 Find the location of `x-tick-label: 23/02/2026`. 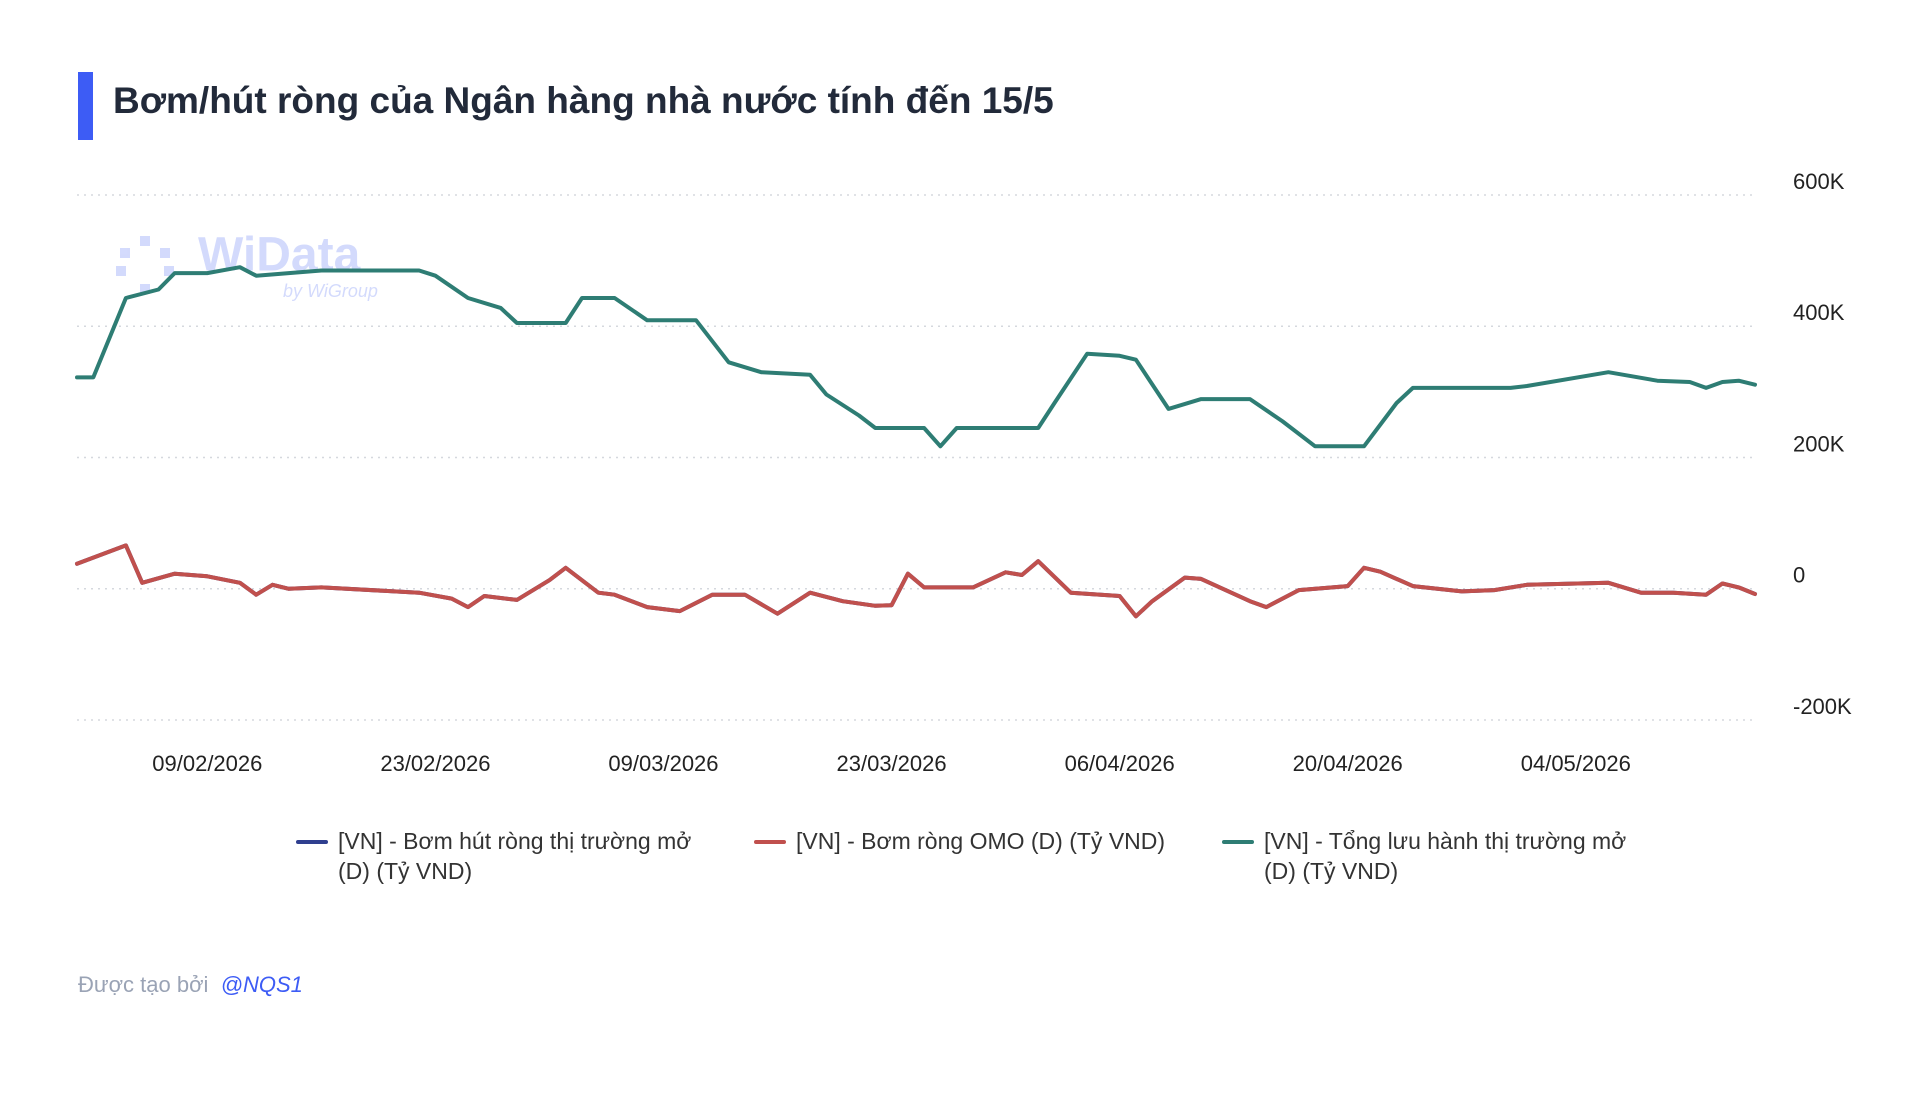

x-tick-label: 23/02/2026 is located at coordinates (435, 763).